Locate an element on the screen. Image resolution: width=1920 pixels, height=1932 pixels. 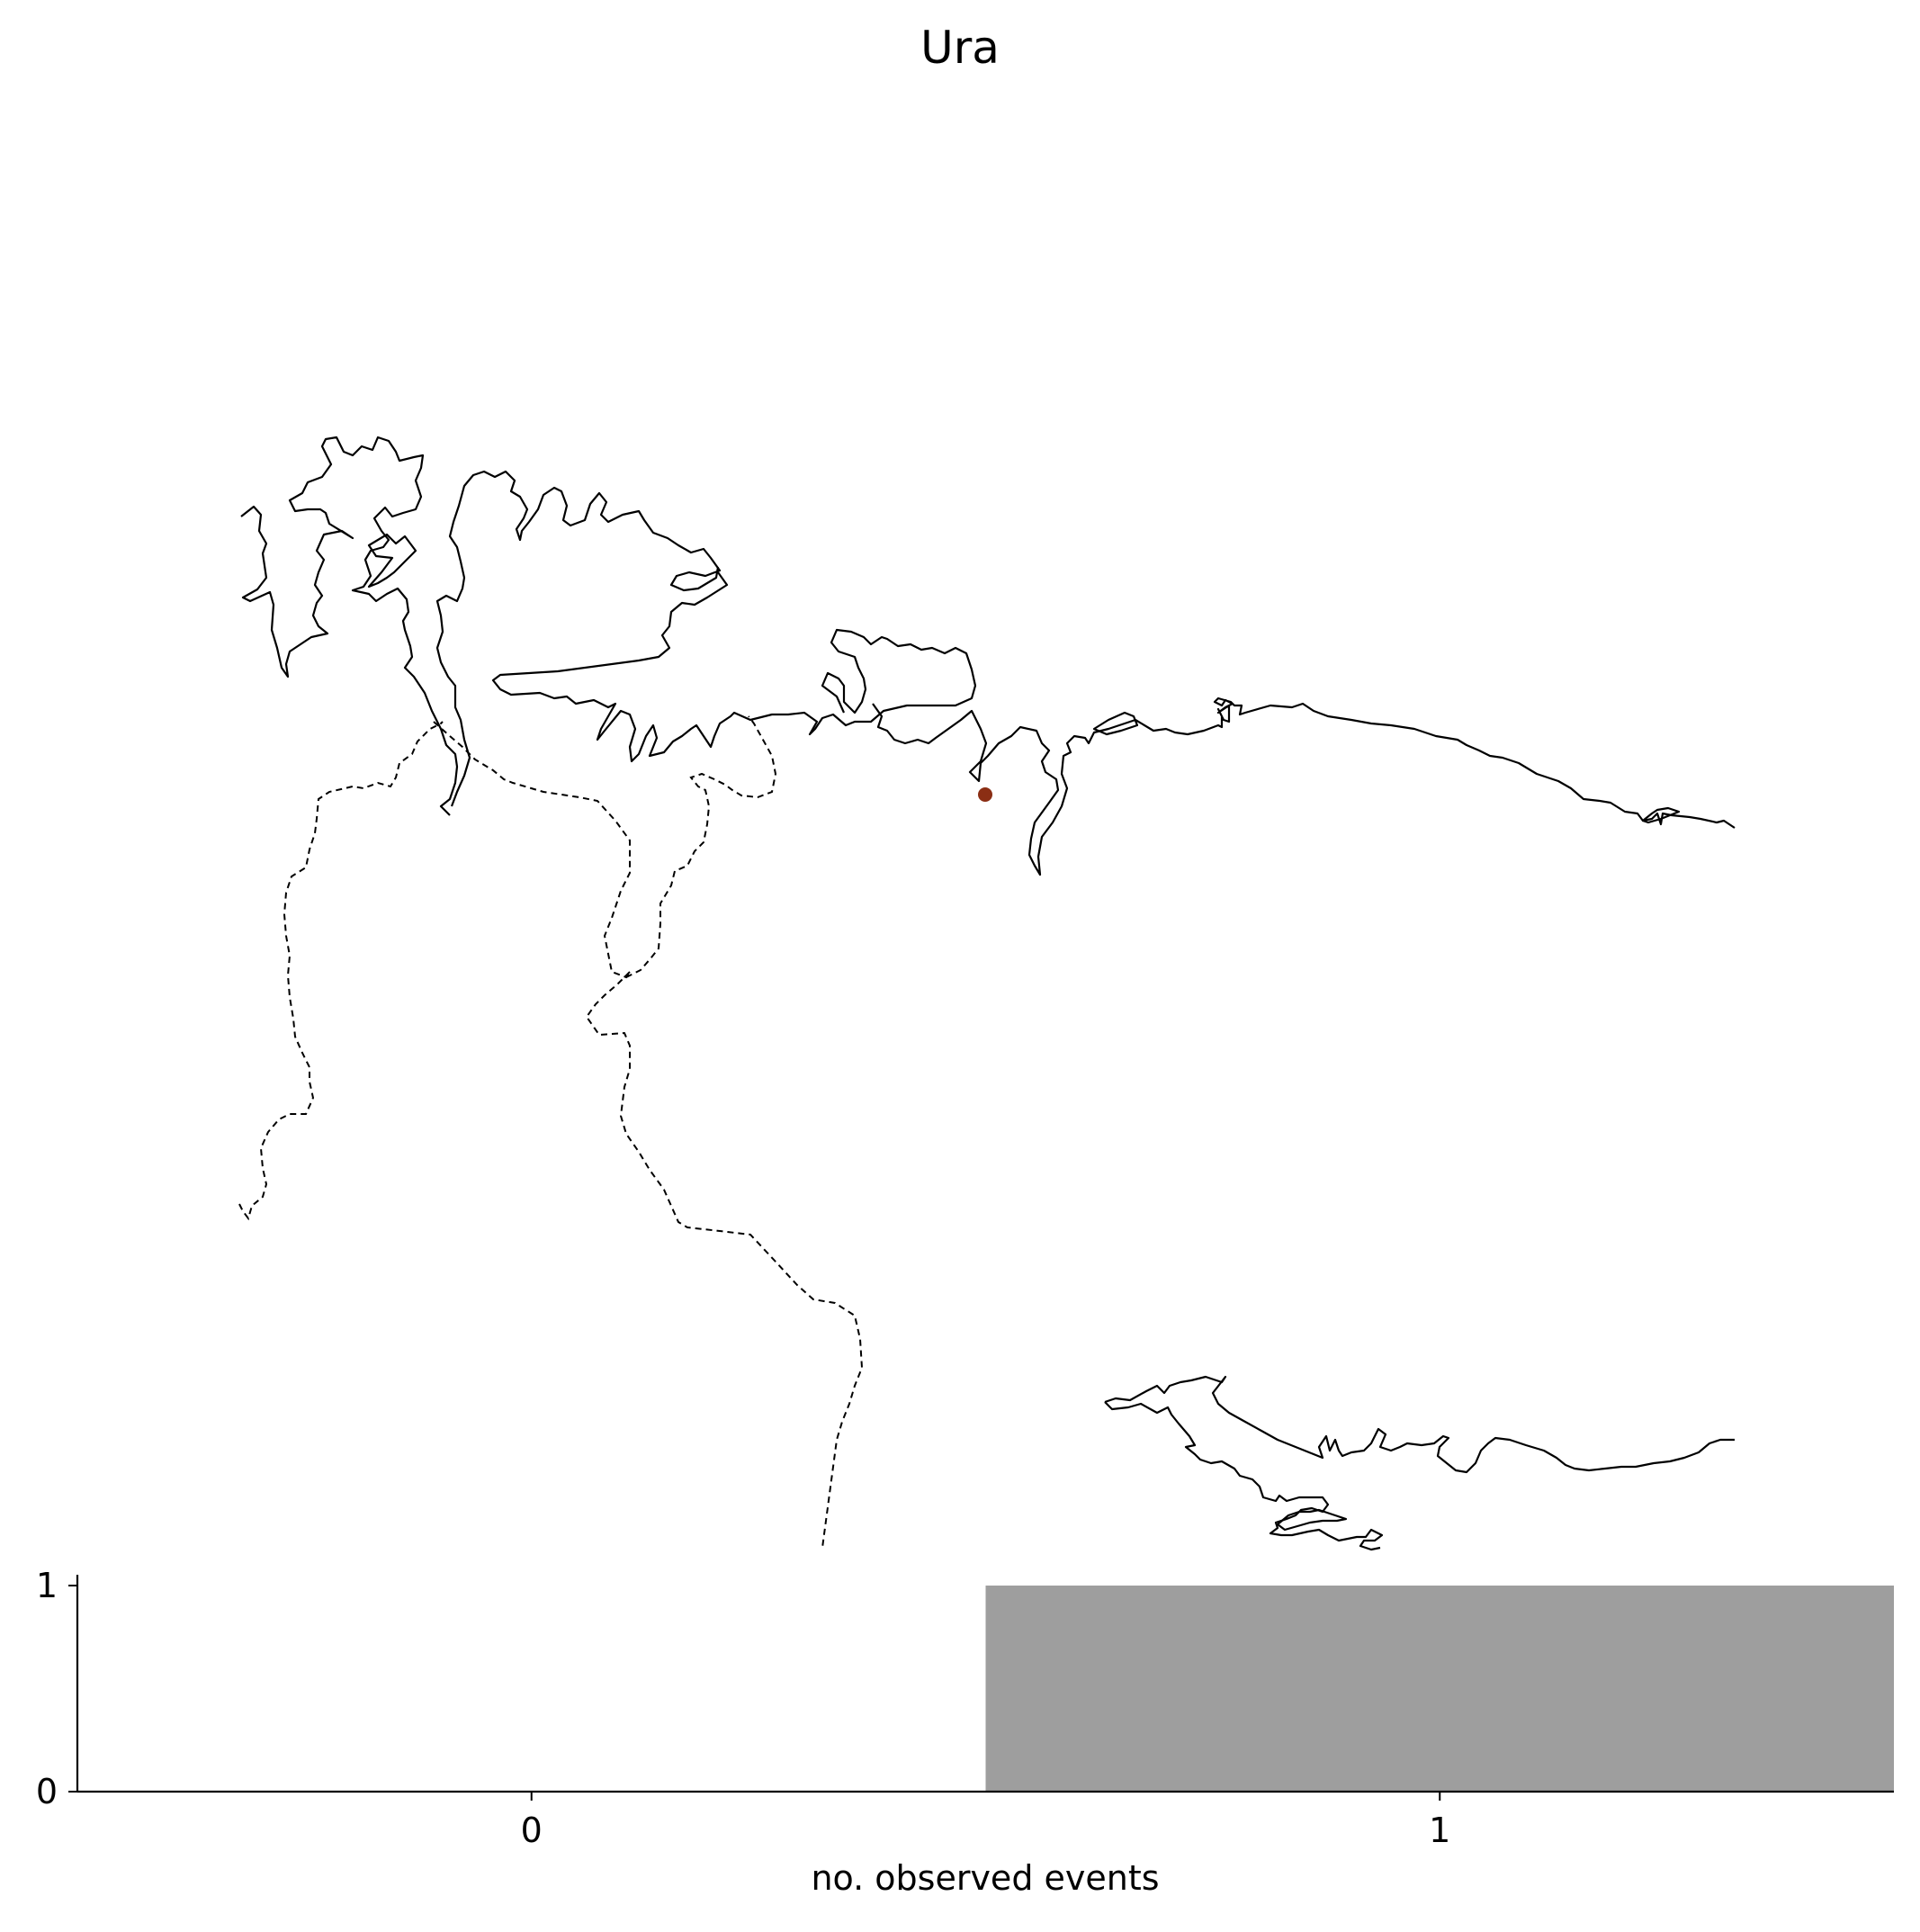
coastline-mid is located at coordinates (579, 638).